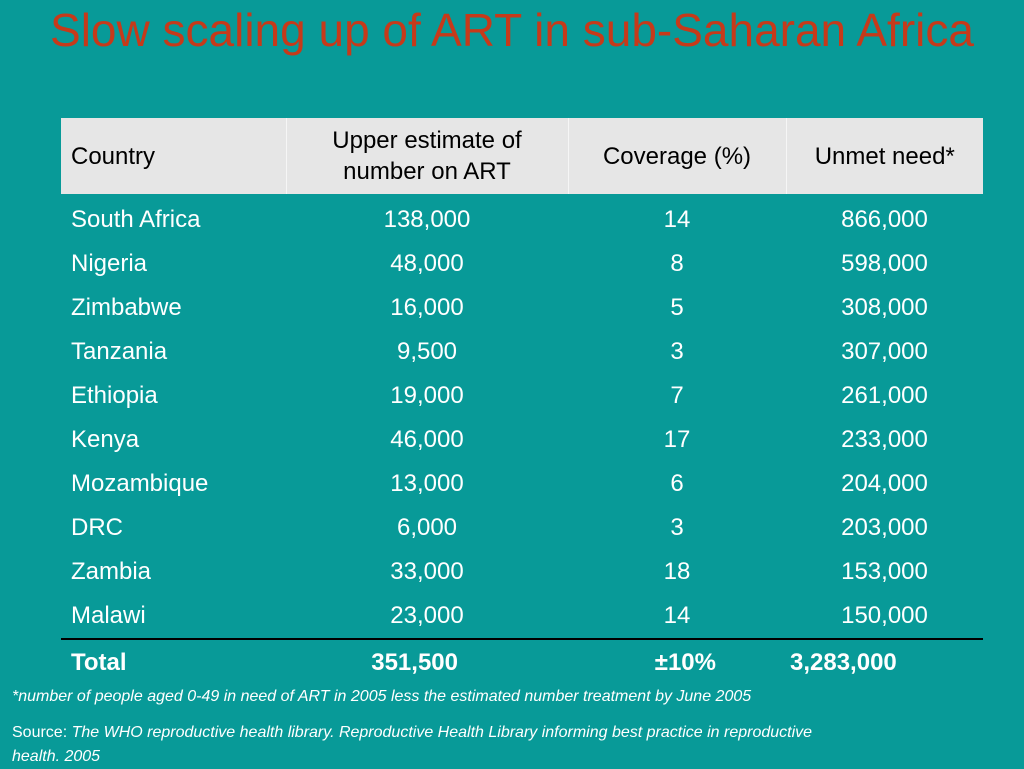  What do you see at coordinates (884, 263) in the screenshot?
I see `cell-unmet-need: 598,000` at bounding box center [884, 263].